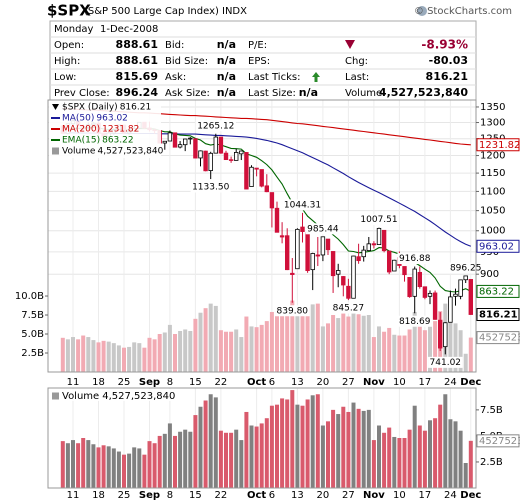  I want to click on value-tag-label: 1231.82, so click(499, 145).